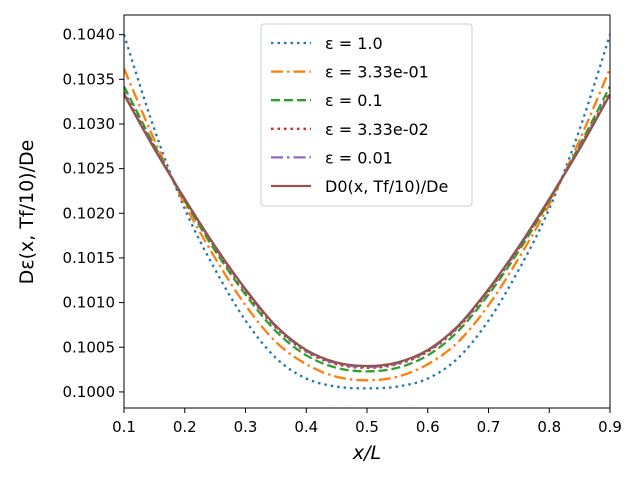 This screenshot has height=480, width=640. Describe the element at coordinates (124, 427) in the screenshot. I see `x-tick-label: 0.1` at that location.